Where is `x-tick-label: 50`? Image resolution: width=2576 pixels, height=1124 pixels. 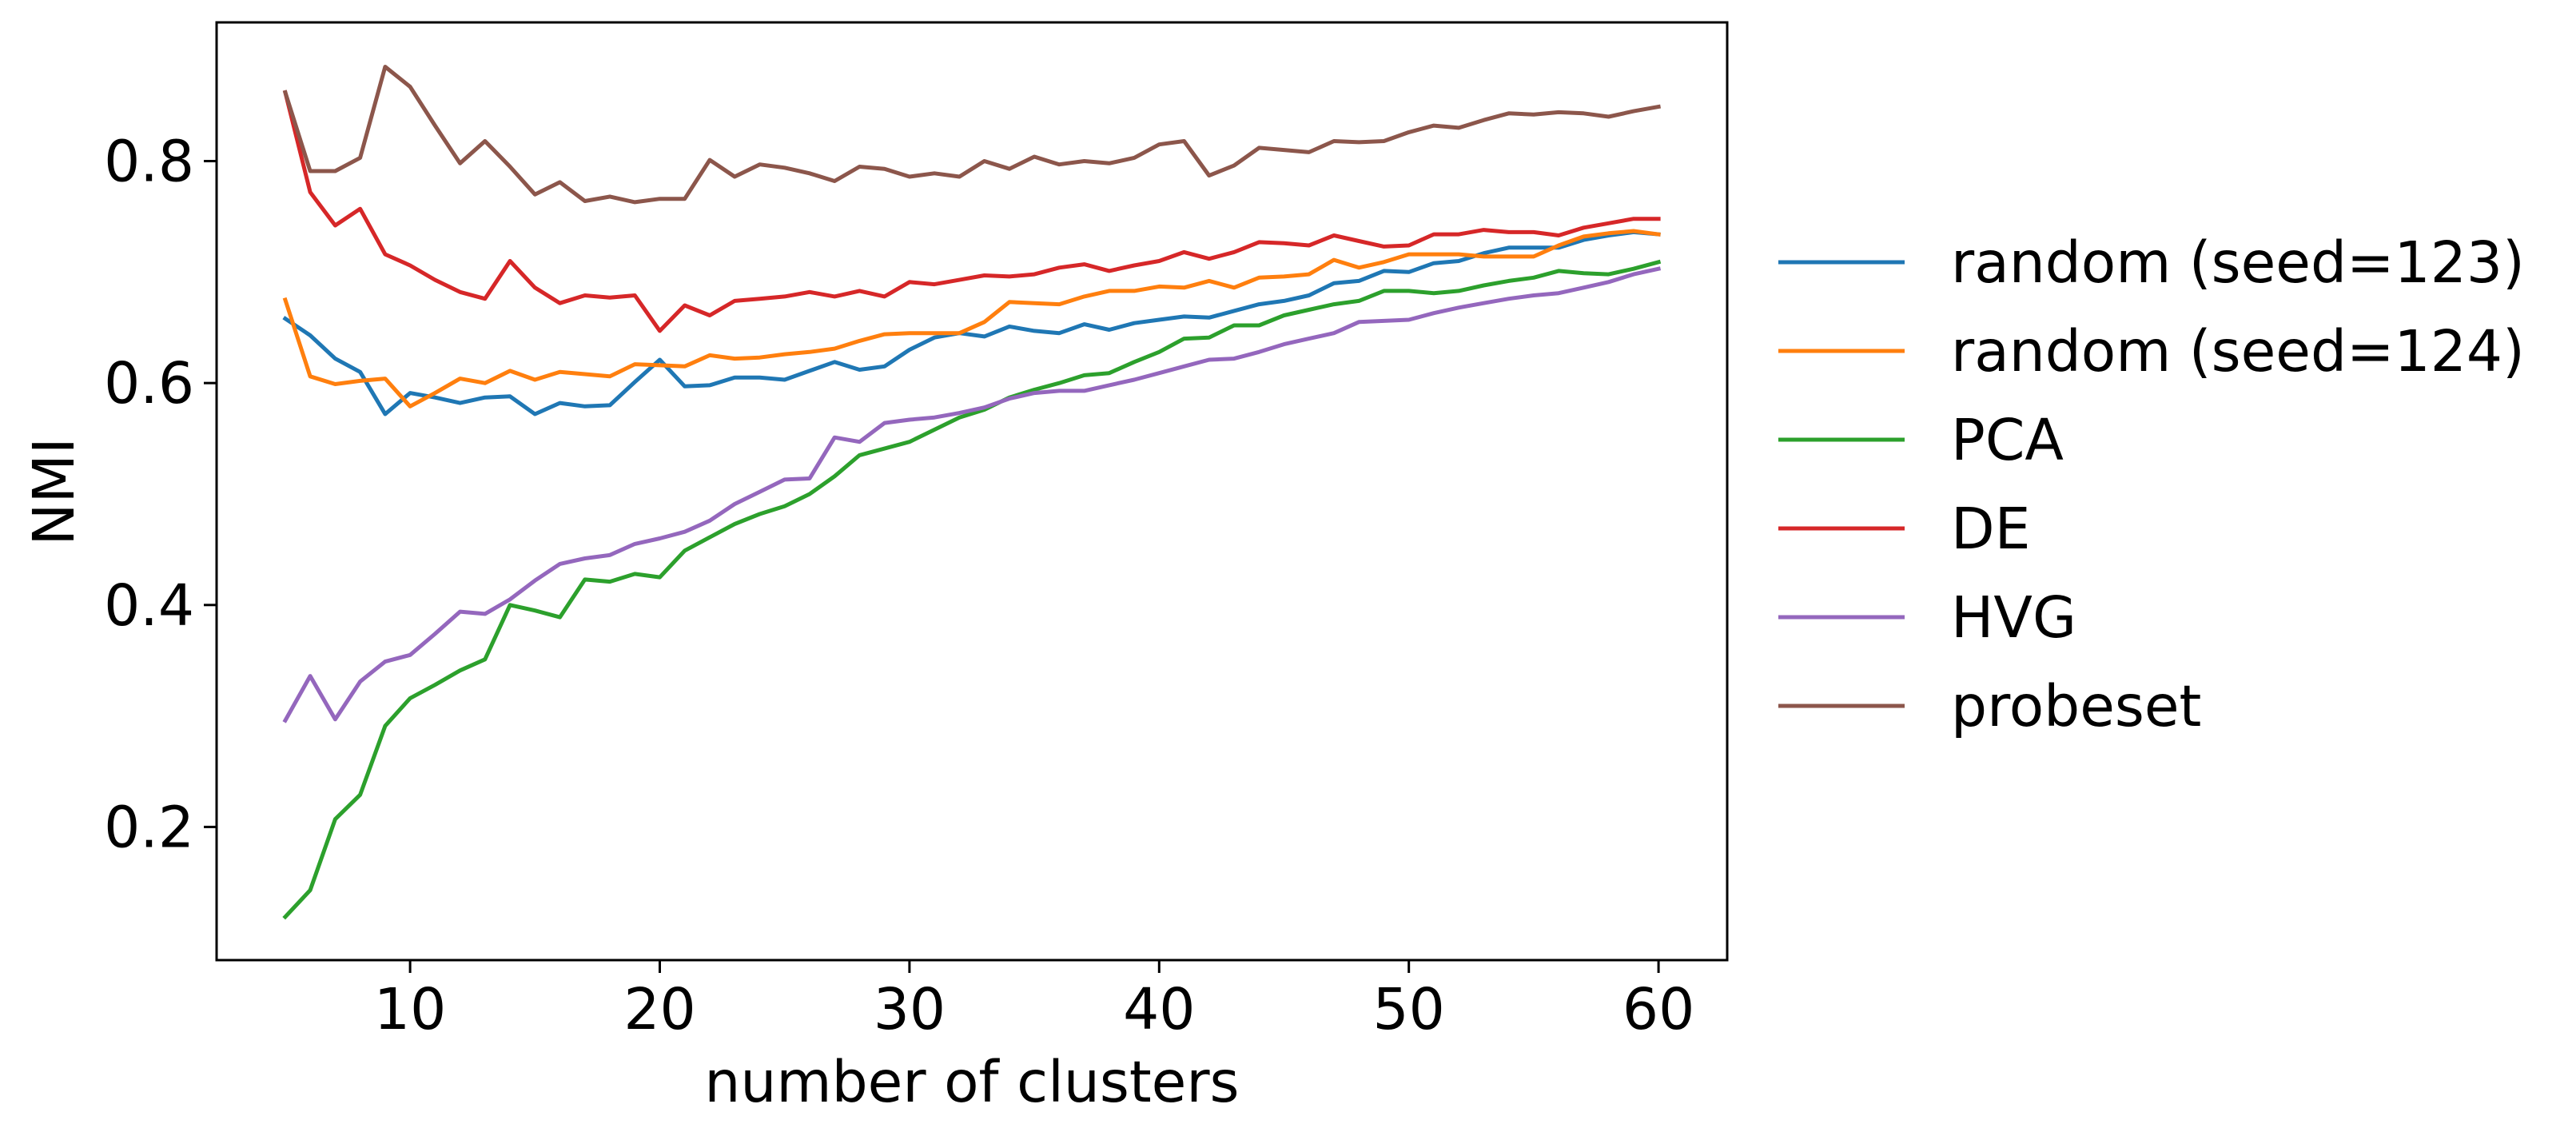
x-tick-label: 50 is located at coordinates (1409, 1009).